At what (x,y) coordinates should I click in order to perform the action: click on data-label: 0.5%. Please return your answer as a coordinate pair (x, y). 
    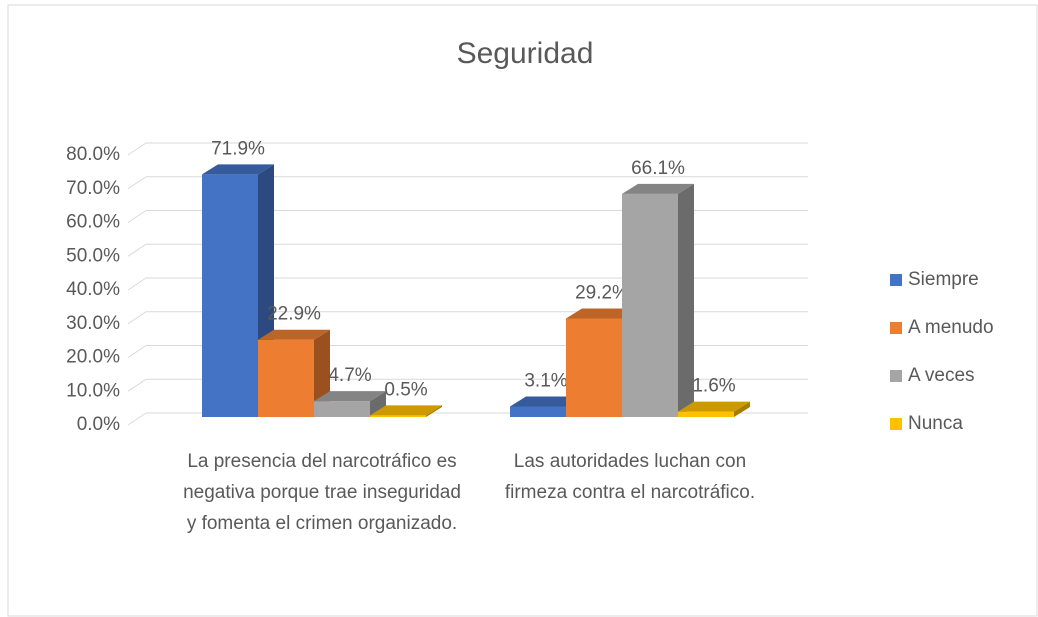
    Looking at the image, I should click on (405, 389).